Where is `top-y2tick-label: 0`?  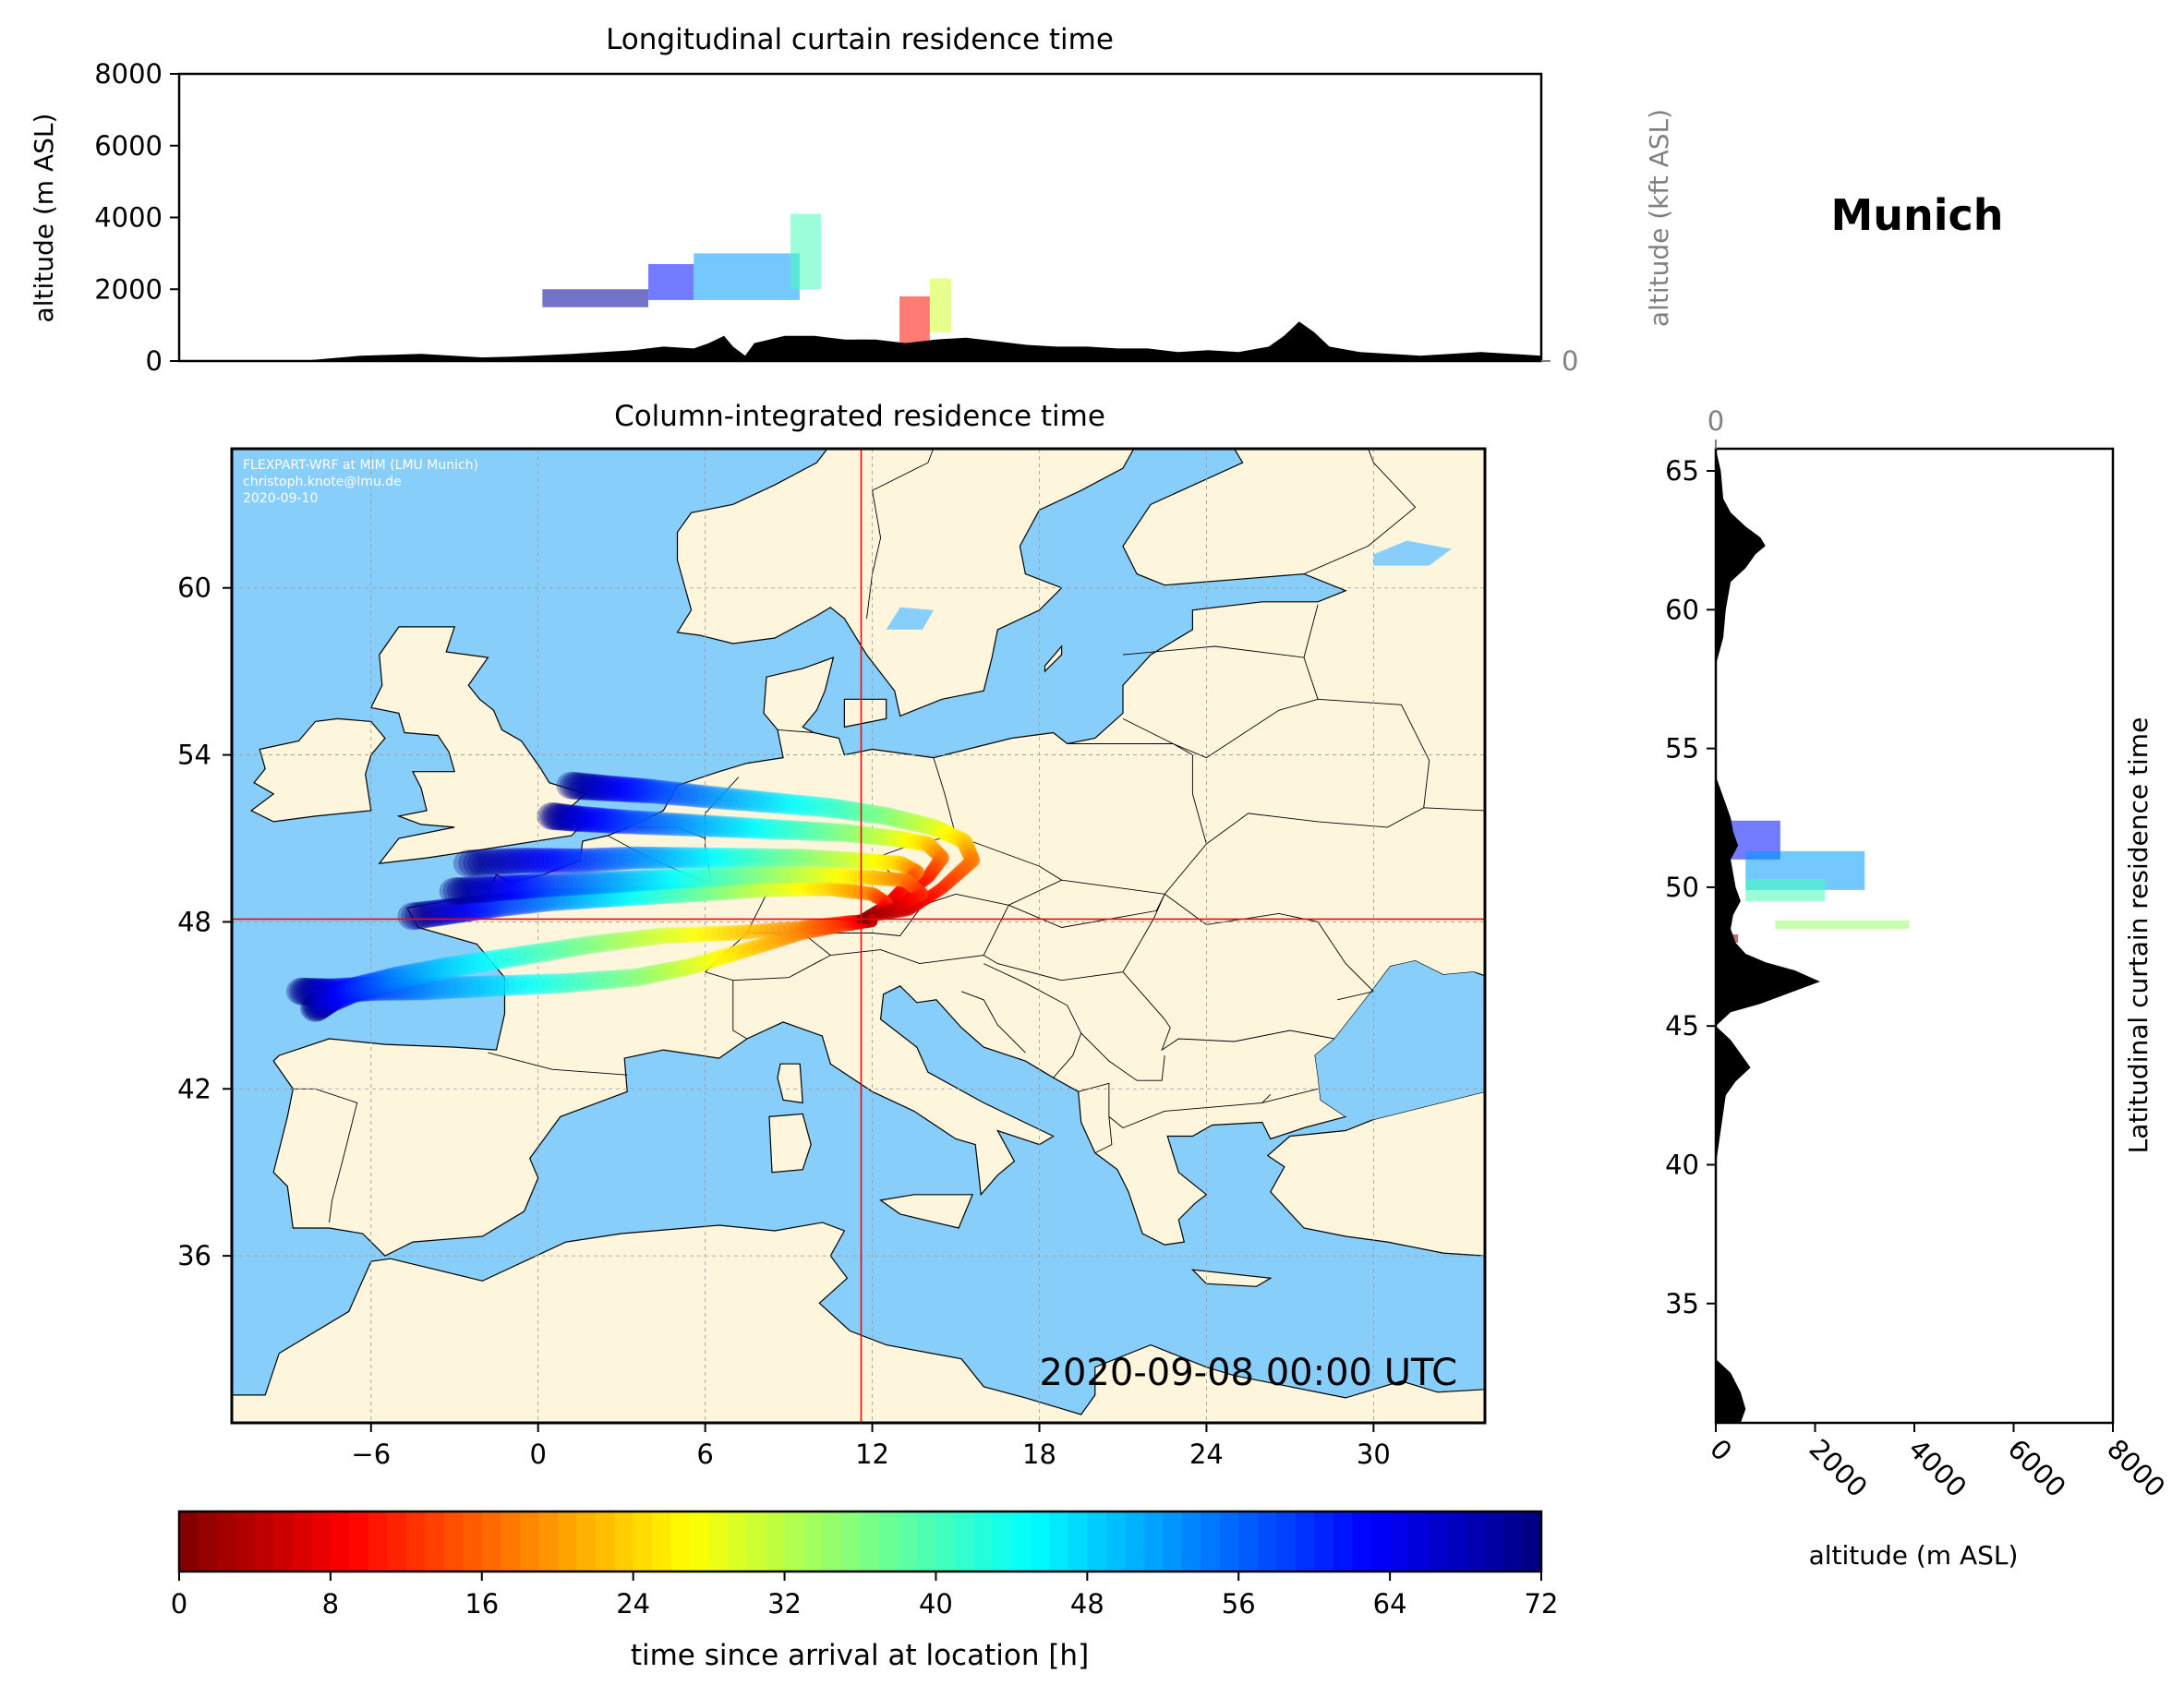 top-y2tick-label: 0 is located at coordinates (1570, 361).